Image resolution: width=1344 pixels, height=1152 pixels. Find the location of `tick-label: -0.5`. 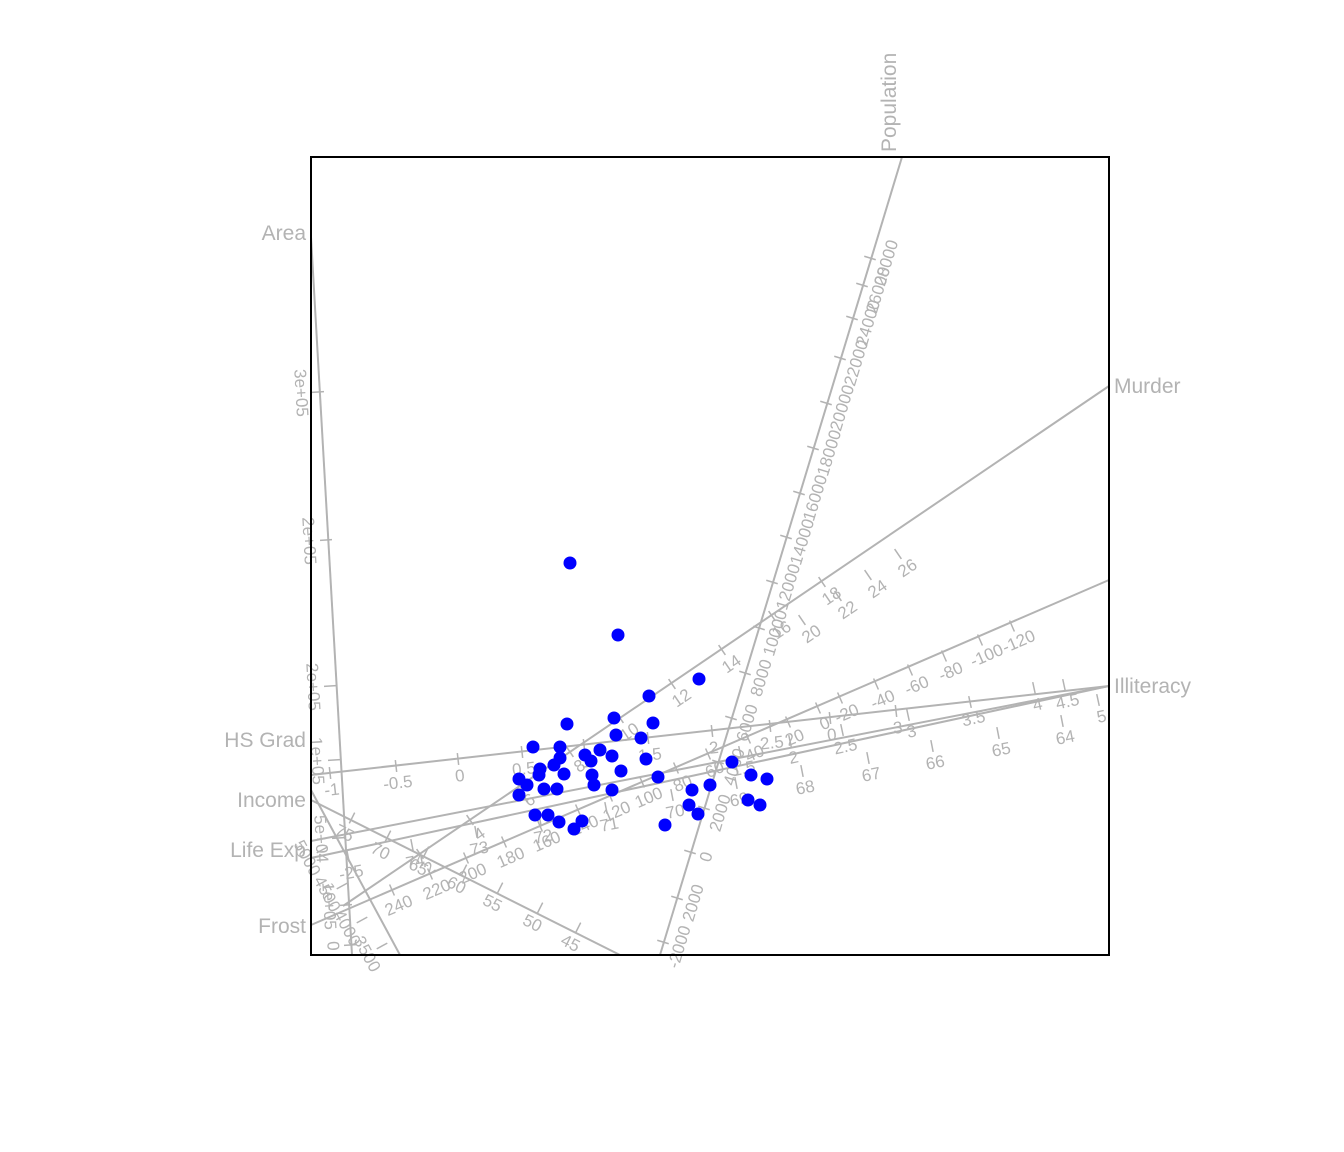

tick-label: -0.5 is located at coordinates (397, 783).